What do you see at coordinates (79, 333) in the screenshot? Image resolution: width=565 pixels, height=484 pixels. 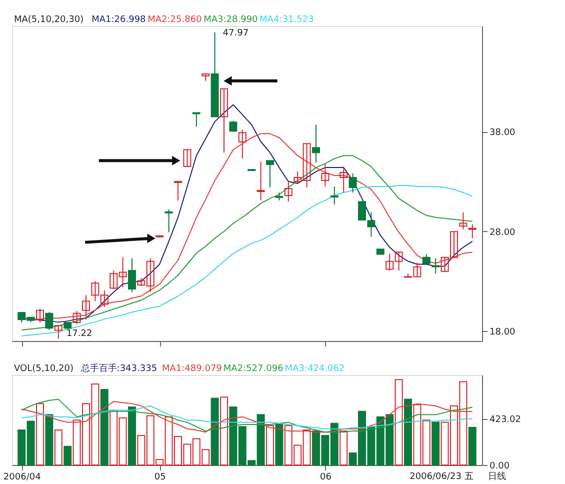 I see `annotation: 17.22` at bounding box center [79, 333].